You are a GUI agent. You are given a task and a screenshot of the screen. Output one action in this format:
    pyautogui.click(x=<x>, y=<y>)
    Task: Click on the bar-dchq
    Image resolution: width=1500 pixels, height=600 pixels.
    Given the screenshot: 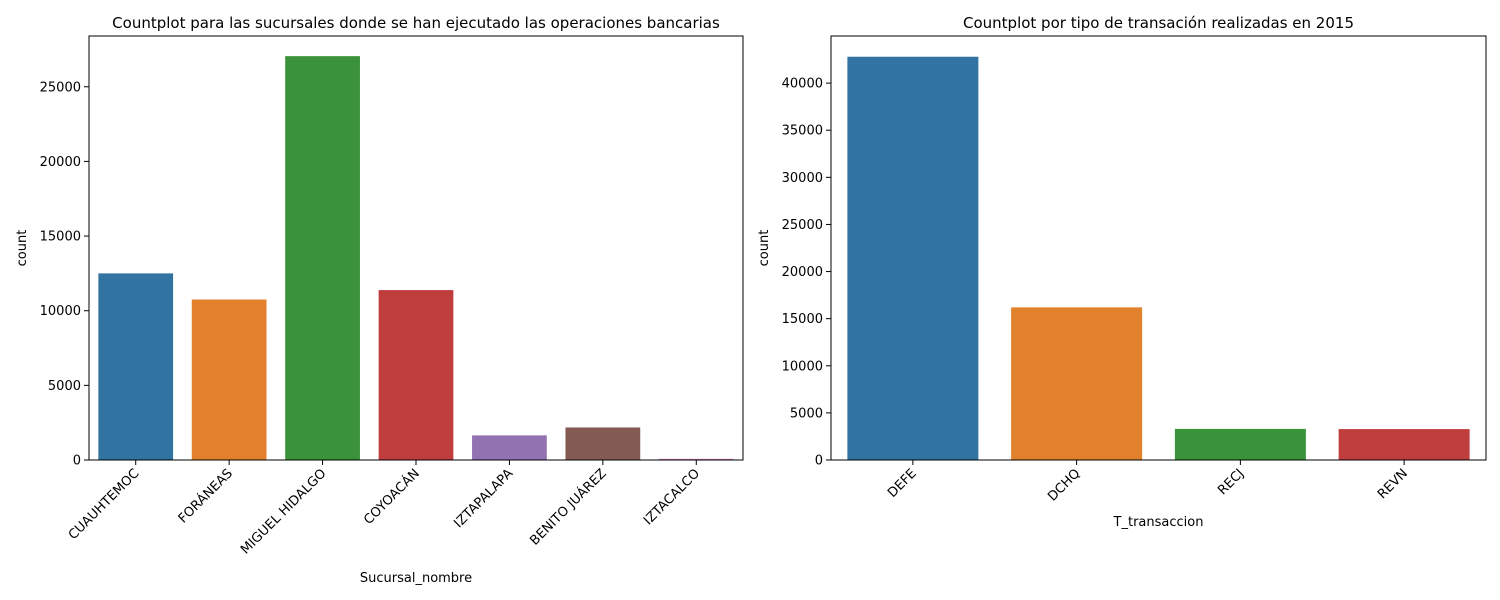 What is the action you would take?
    pyautogui.click(x=1077, y=383)
    